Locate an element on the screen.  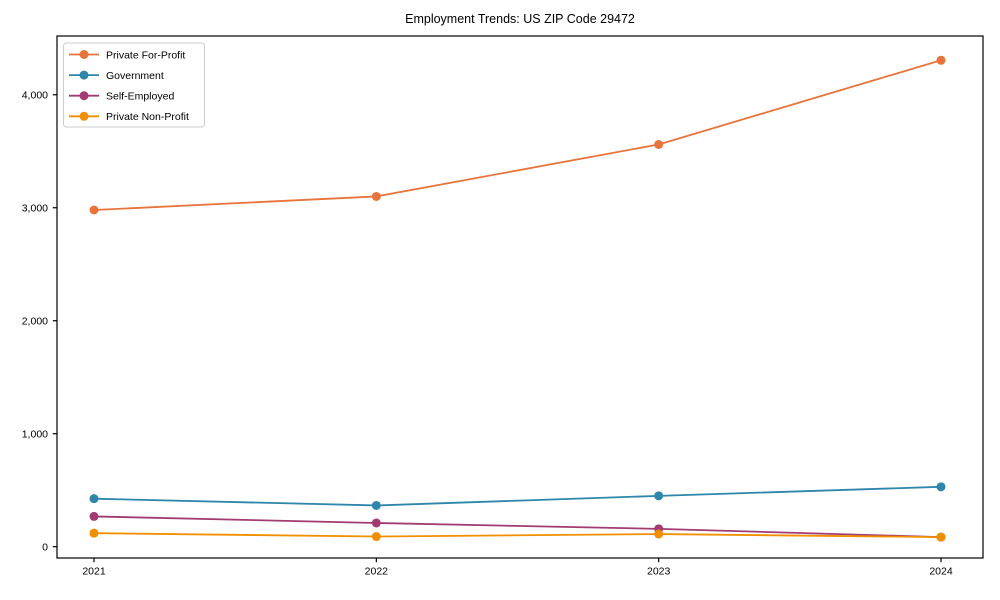
y-axis-tick-label: 3,000 is located at coordinates (35, 208).